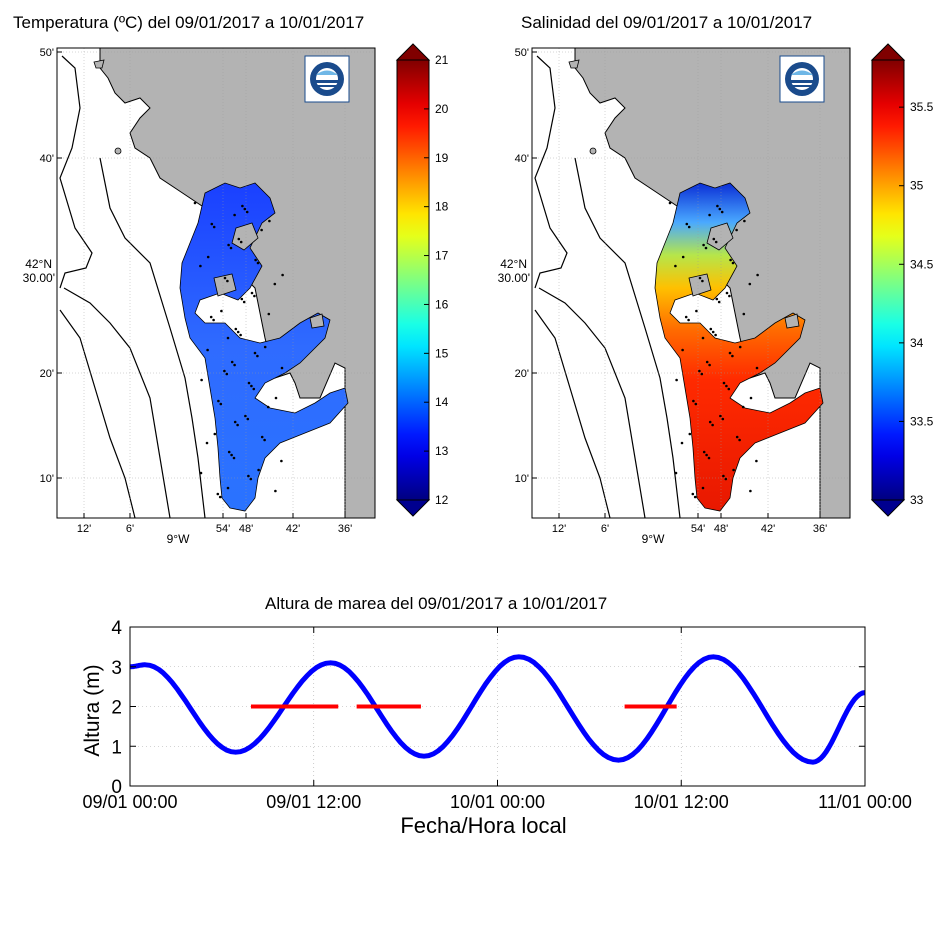 The image size is (950, 950). I want to click on lon-tick-label: 6', so click(605, 529).